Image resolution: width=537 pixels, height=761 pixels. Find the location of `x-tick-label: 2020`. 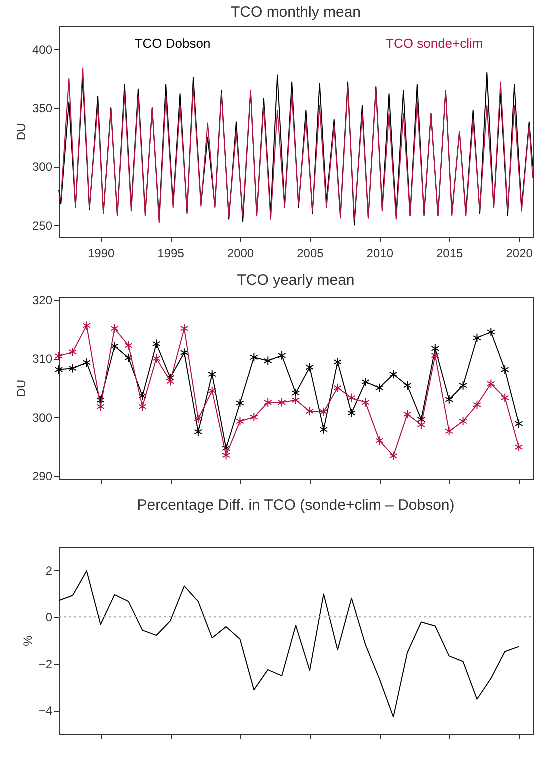

x-tick-label: 2020 is located at coordinates (520, 253).